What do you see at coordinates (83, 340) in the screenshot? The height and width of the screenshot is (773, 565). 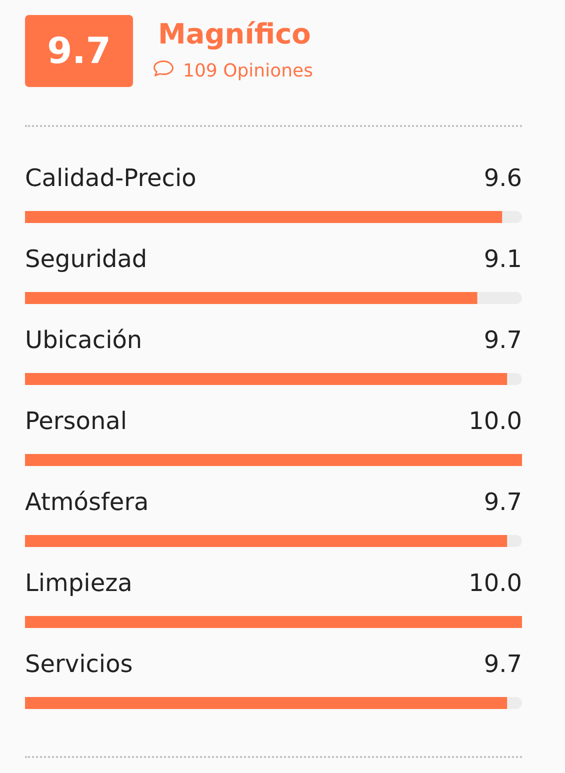 I see `y-tick-label: Ubicación` at bounding box center [83, 340].